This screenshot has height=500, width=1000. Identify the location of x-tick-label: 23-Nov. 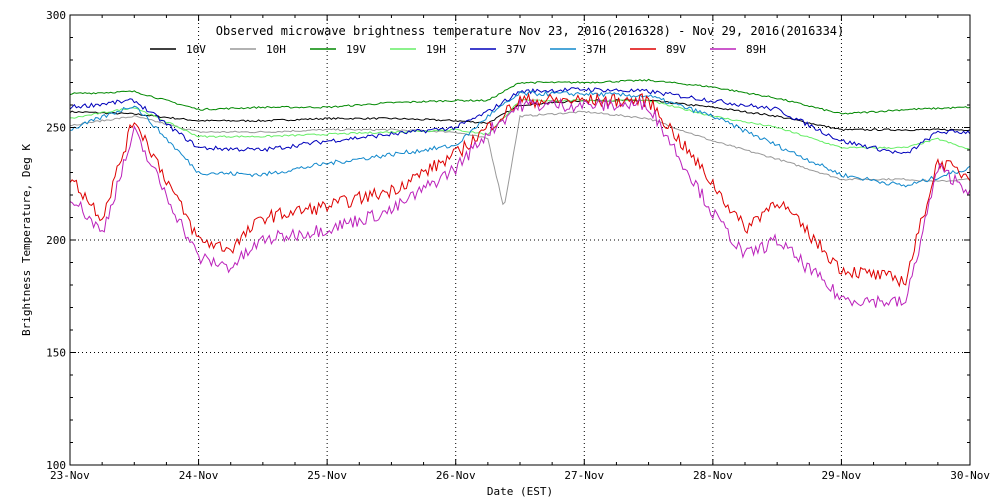
(70, 475).